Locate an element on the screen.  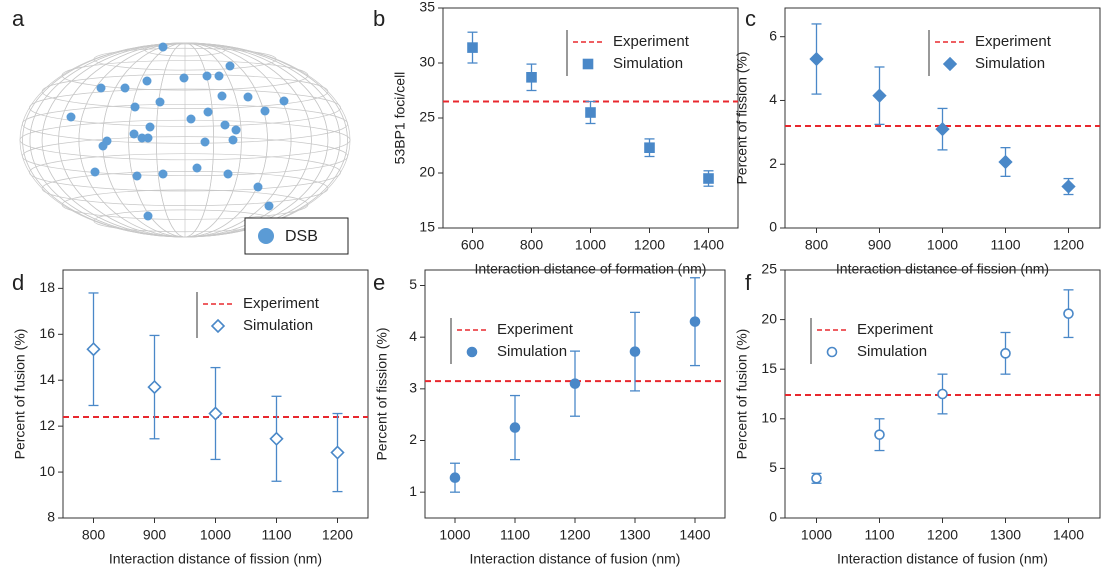
y-tick-label: 30 is located at coordinates (427, 62).